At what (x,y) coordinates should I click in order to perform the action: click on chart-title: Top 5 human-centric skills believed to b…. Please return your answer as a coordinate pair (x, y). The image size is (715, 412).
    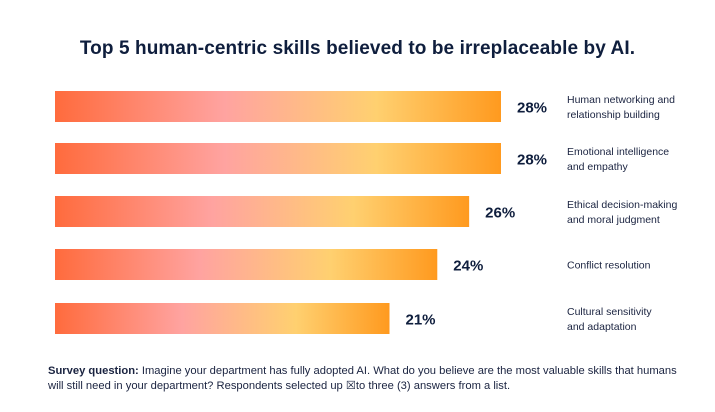
    Looking at the image, I should click on (357, 48).